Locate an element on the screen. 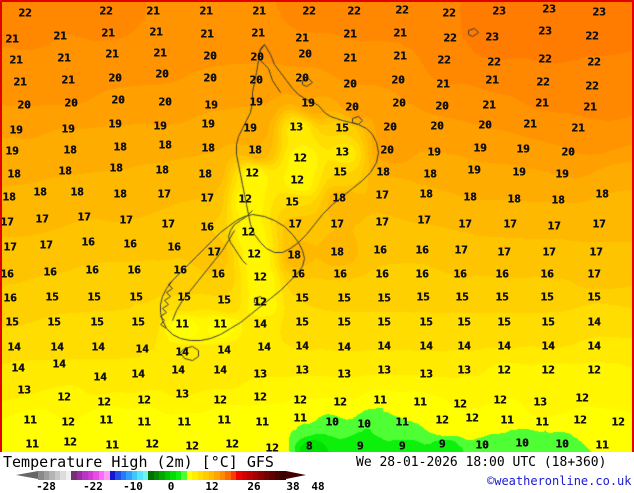  temperature-value-label: 8 is located at coordinates (309, 445).